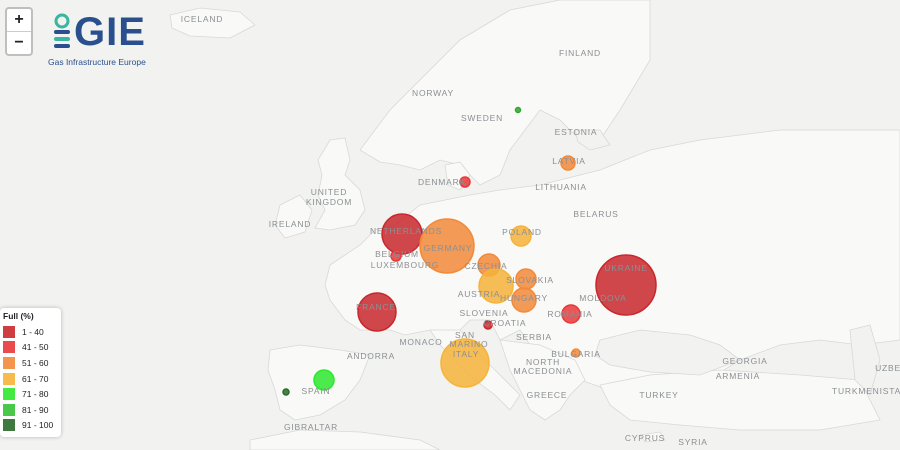 The image size is (900, 450). I want to click on storage-marker-romania, so click(571, 314).